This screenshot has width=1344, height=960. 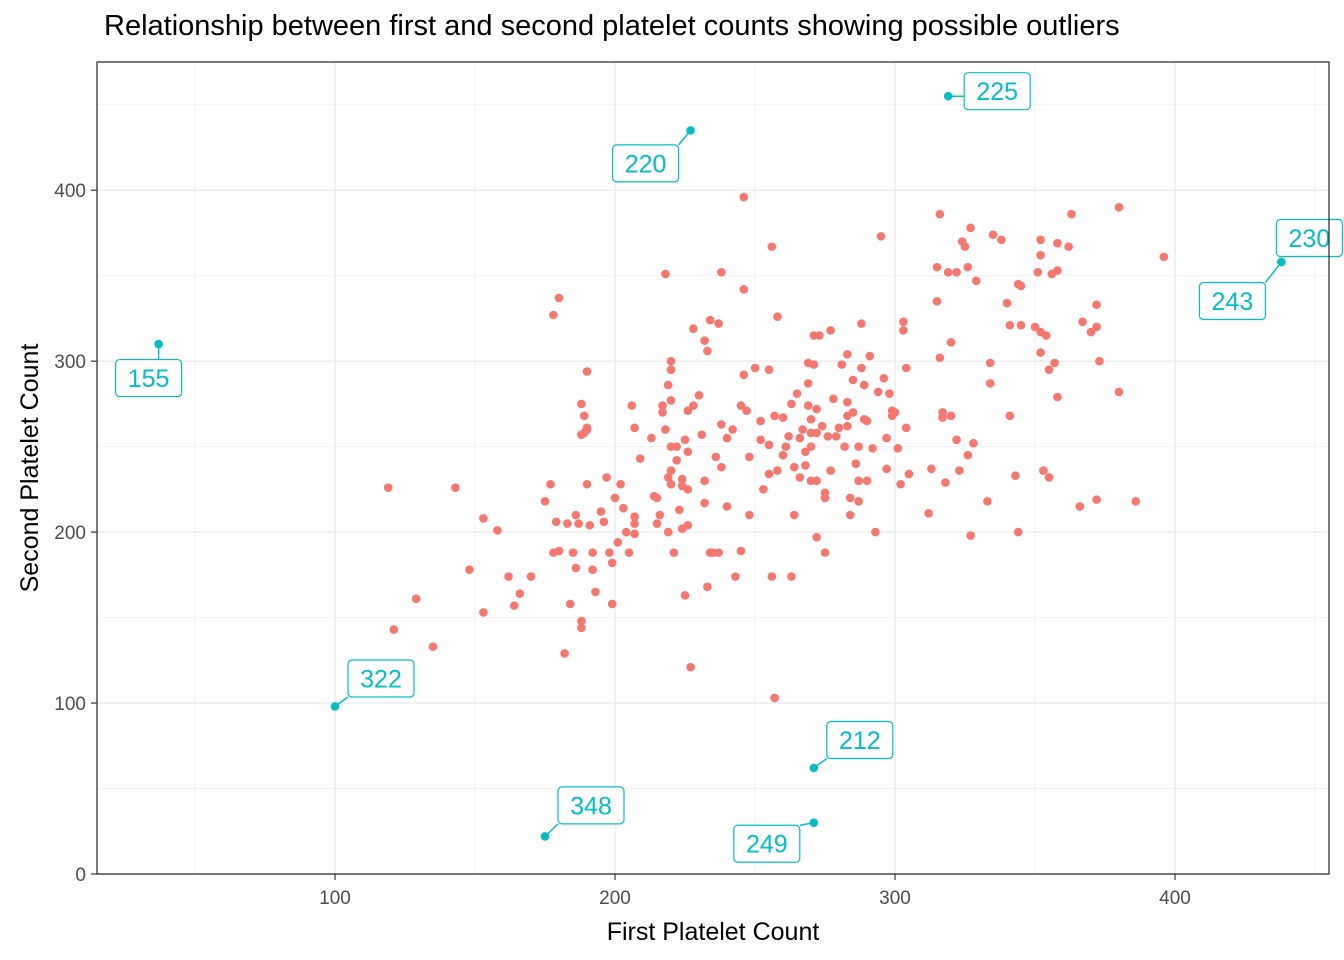 What do you see at coordinates (70, 704) in the screenshot?
I see `y-tick-label: 100` at bounding box center [70, 704].